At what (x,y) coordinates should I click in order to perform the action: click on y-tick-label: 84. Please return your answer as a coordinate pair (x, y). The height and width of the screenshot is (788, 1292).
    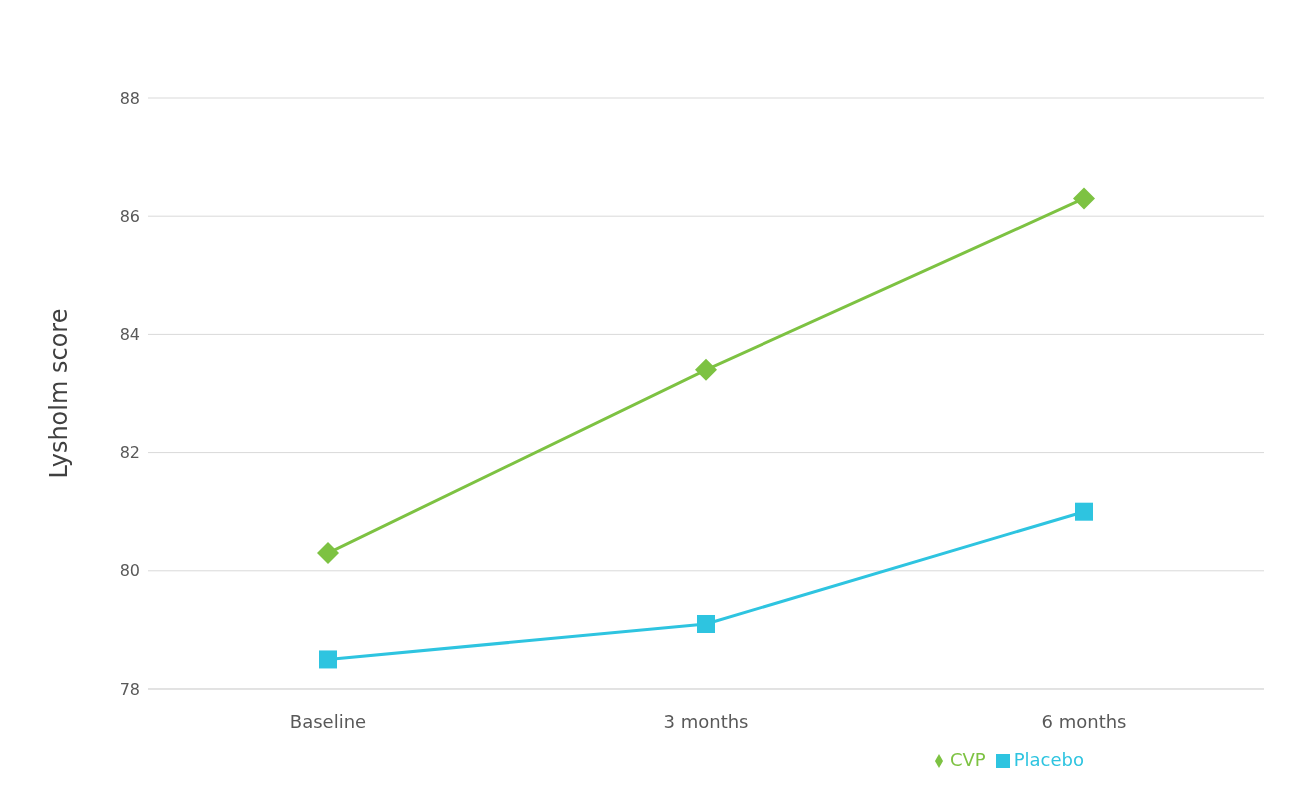
    Looking at the image, I should click on (129, 335).